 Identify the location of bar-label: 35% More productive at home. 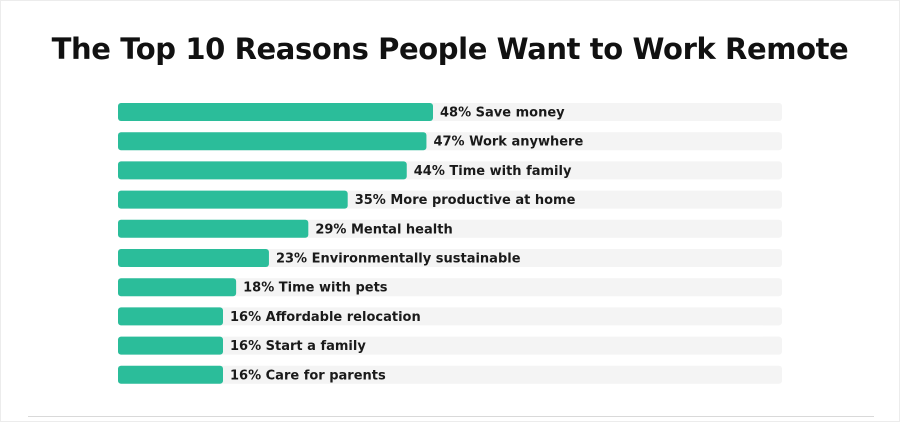
(465, 200).